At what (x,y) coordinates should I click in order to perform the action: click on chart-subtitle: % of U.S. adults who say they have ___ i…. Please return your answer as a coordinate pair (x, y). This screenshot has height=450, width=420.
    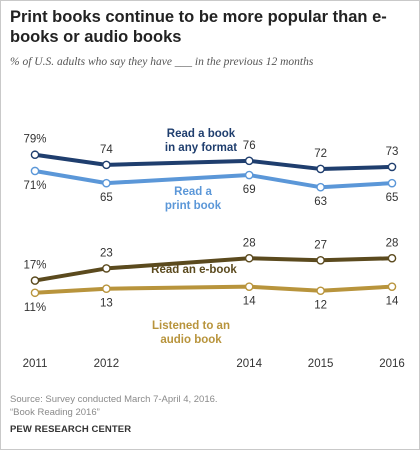
    Looking at the image, I should click on (162, 62).